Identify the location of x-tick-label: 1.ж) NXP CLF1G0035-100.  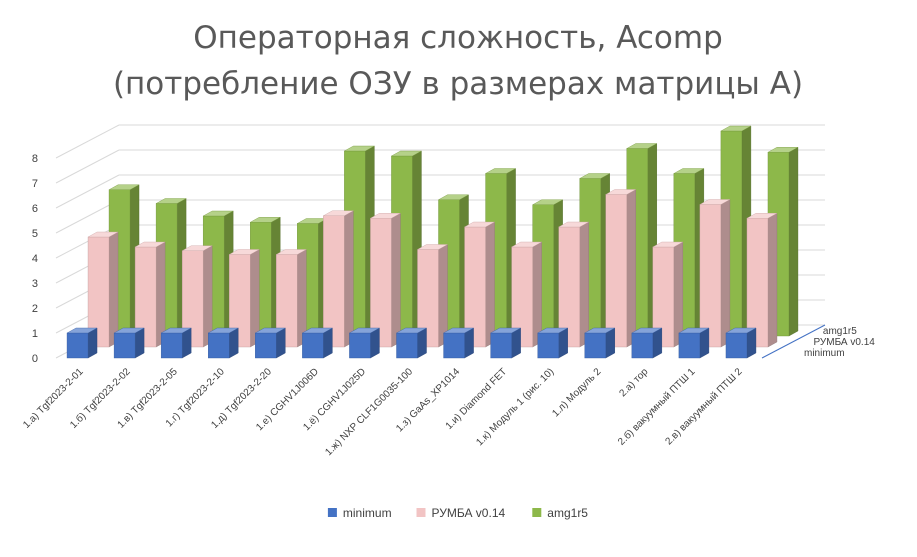
(369, 412).